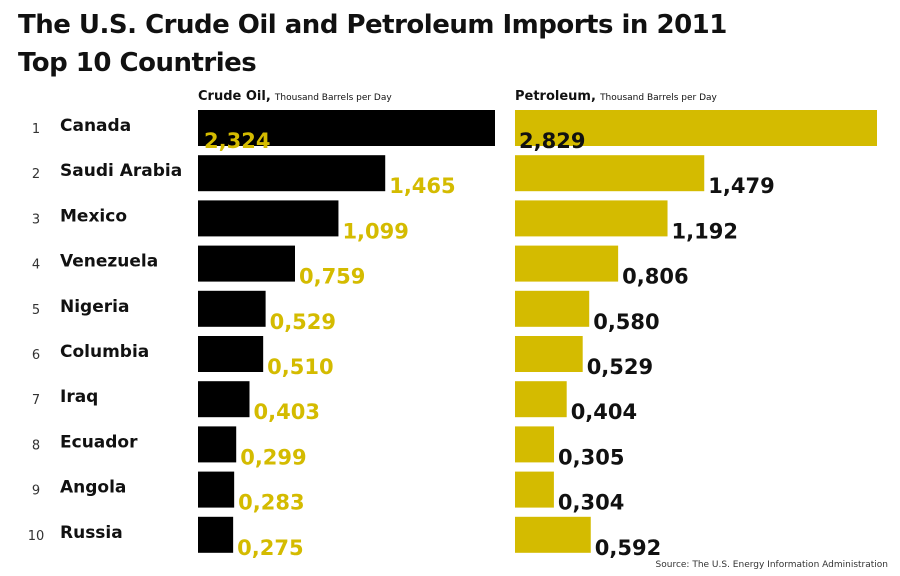 Image resolution: width=900 pixels, height=576 pixels. I want to click on country-label: Angola, so click(93, 488).